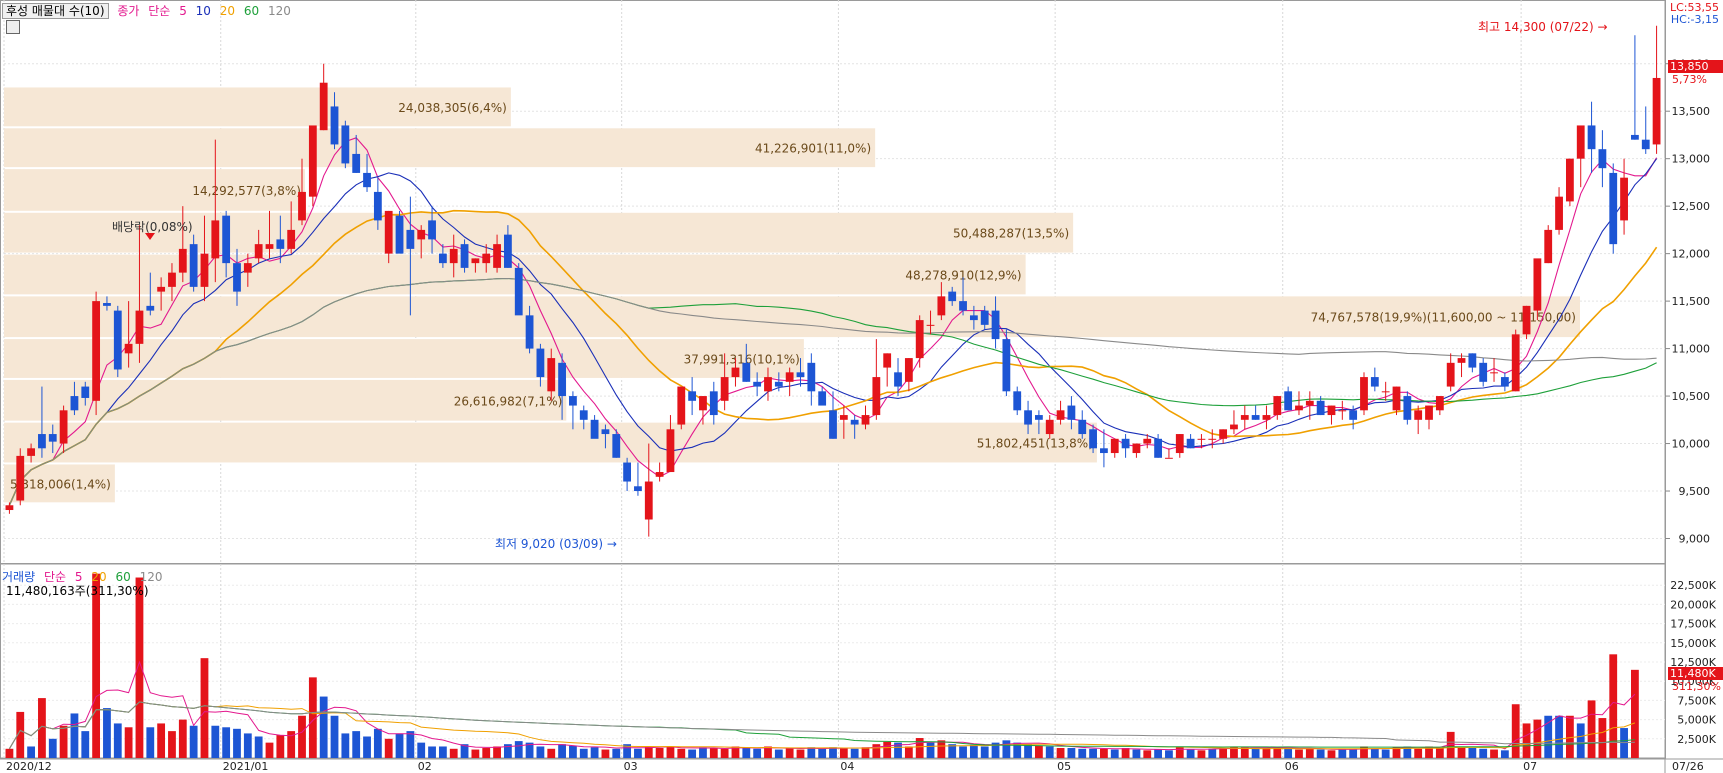  I want to click on price-tick-label: 13,000, so click(1691, 159).